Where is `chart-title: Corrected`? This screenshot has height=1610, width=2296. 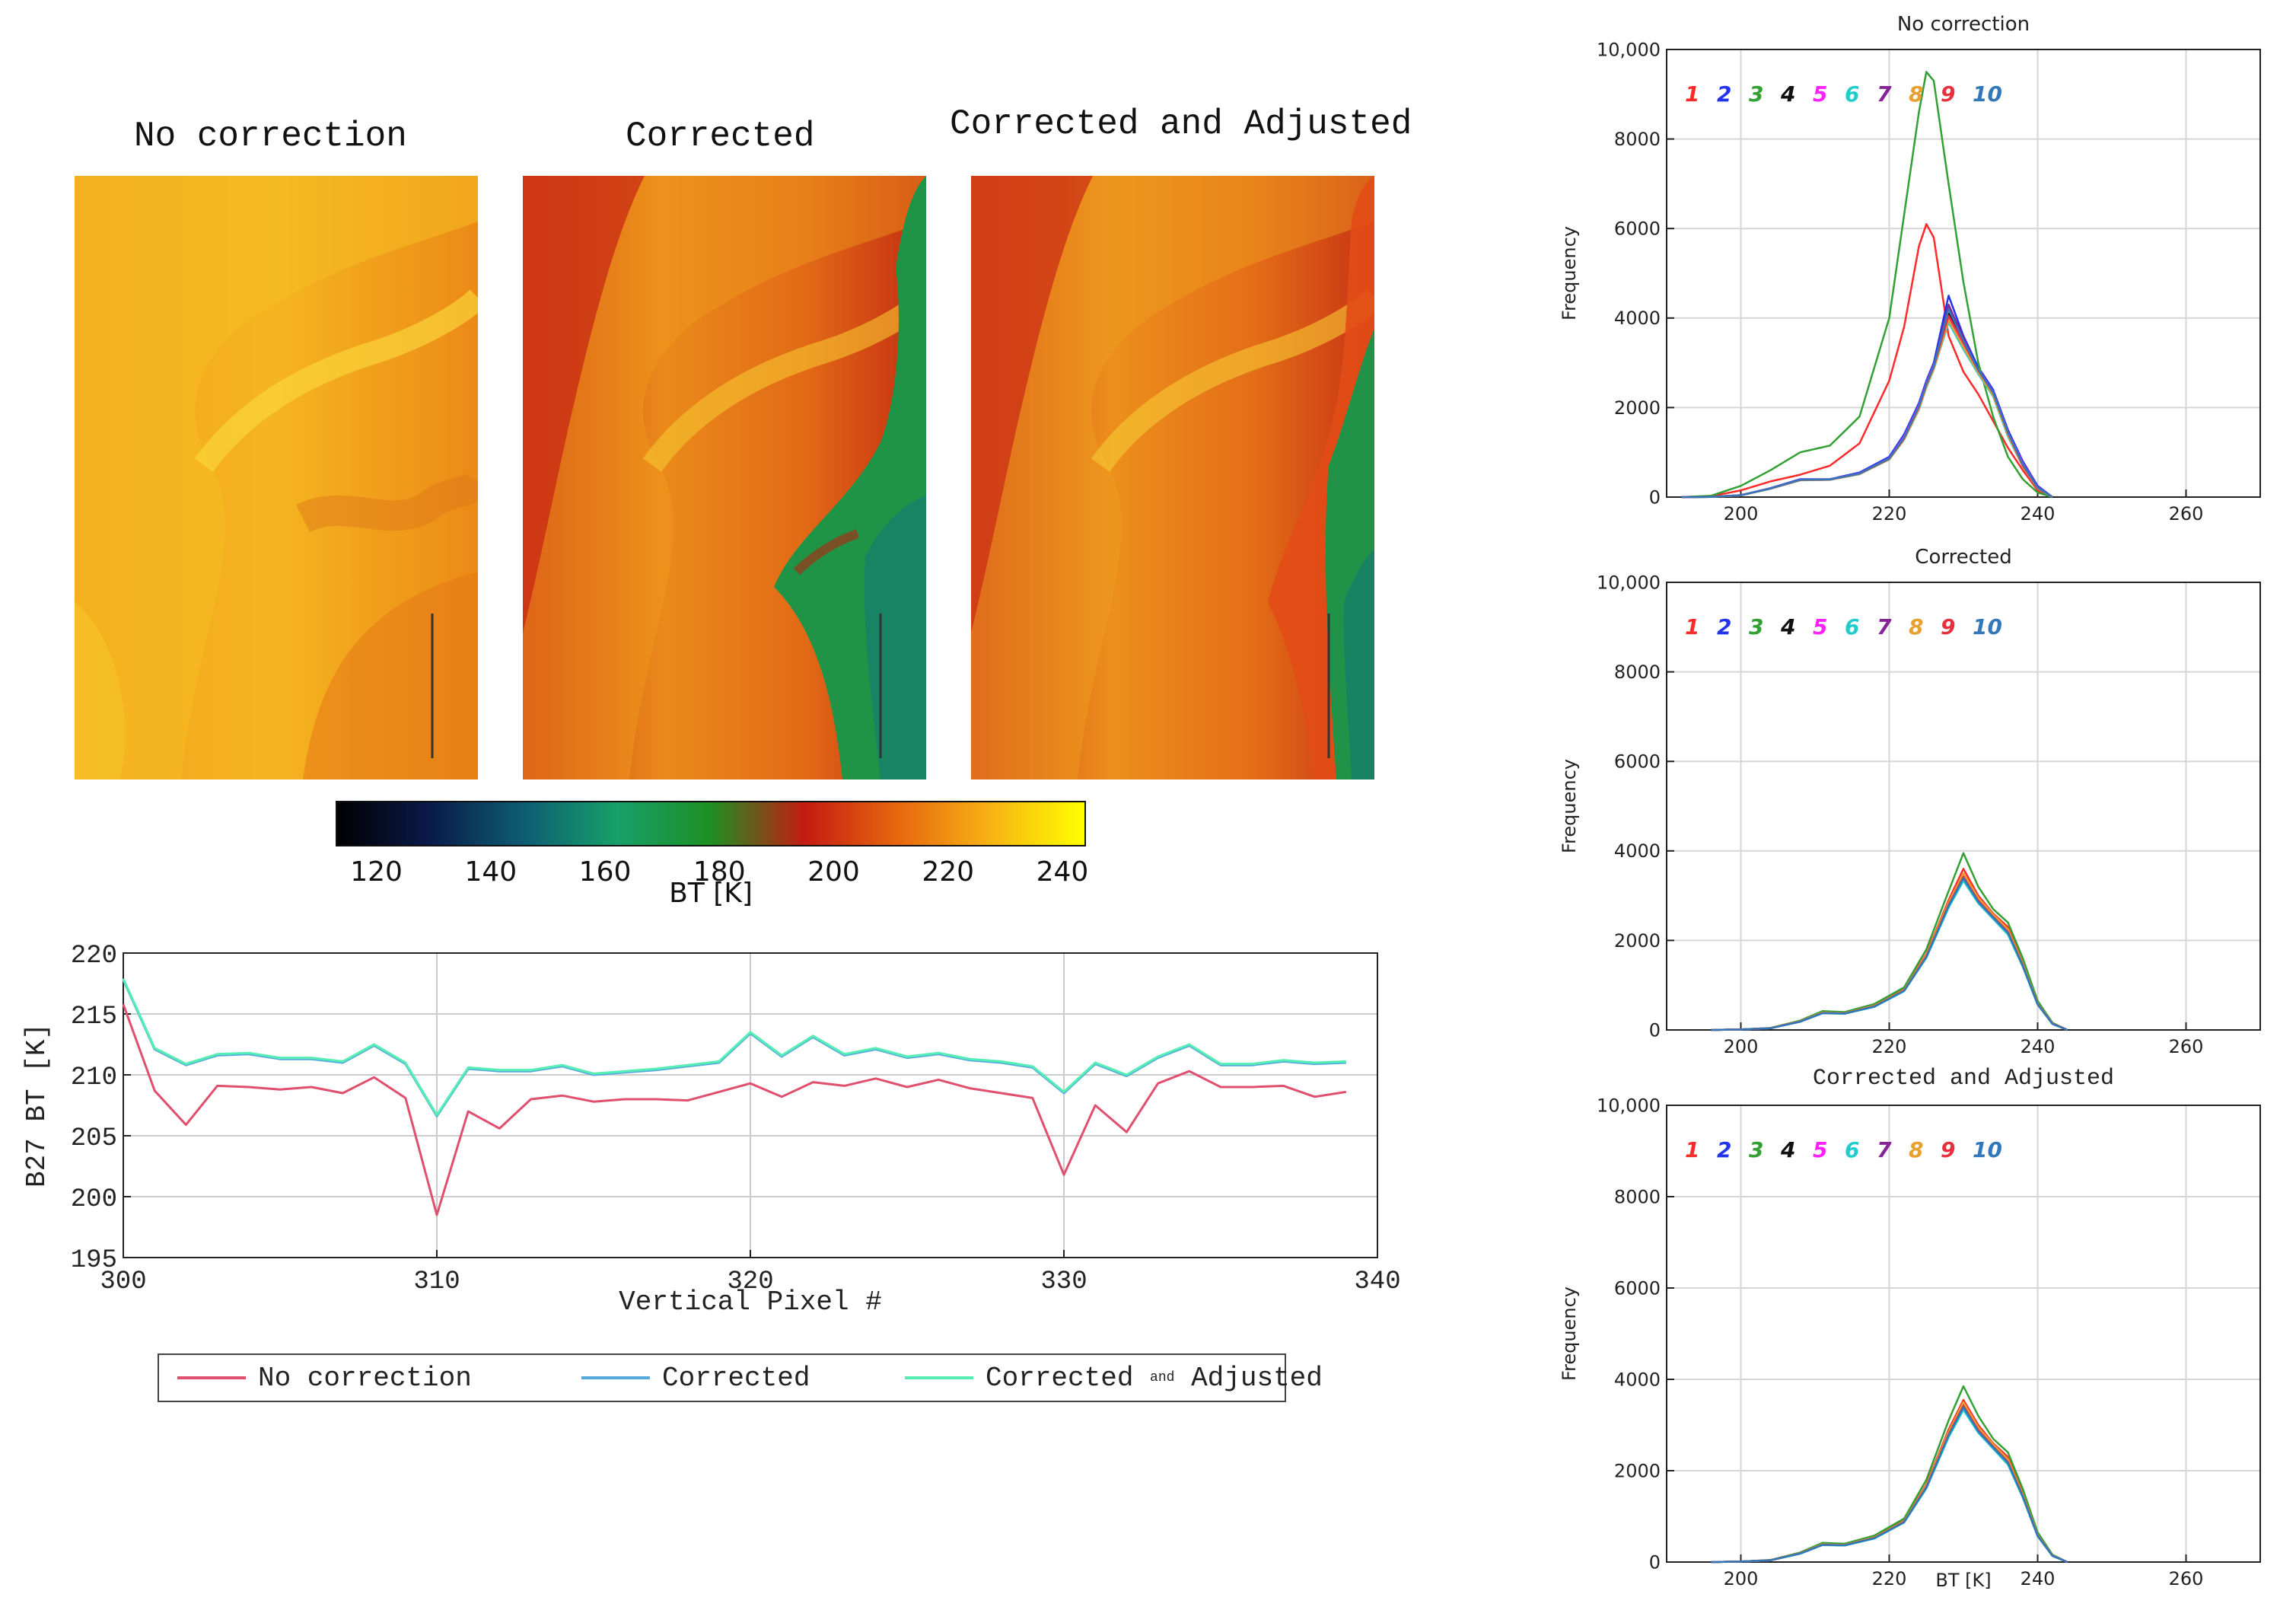 chart-title: Corrected is located at coordinates (1963, 557).